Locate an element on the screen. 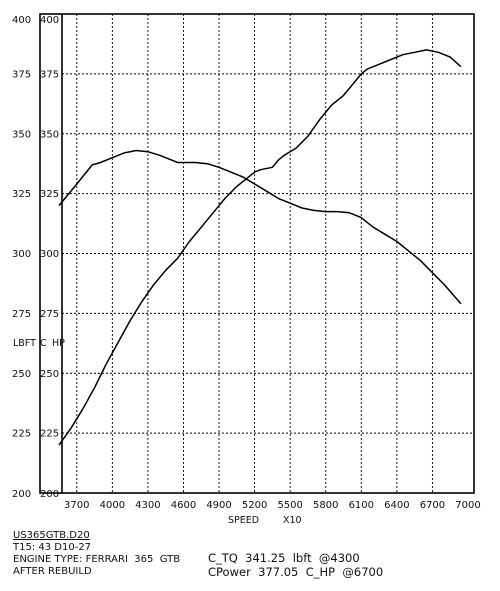 This screenshot has height=591, width=500. power-label: CPower is located at coordinates (229, 572).